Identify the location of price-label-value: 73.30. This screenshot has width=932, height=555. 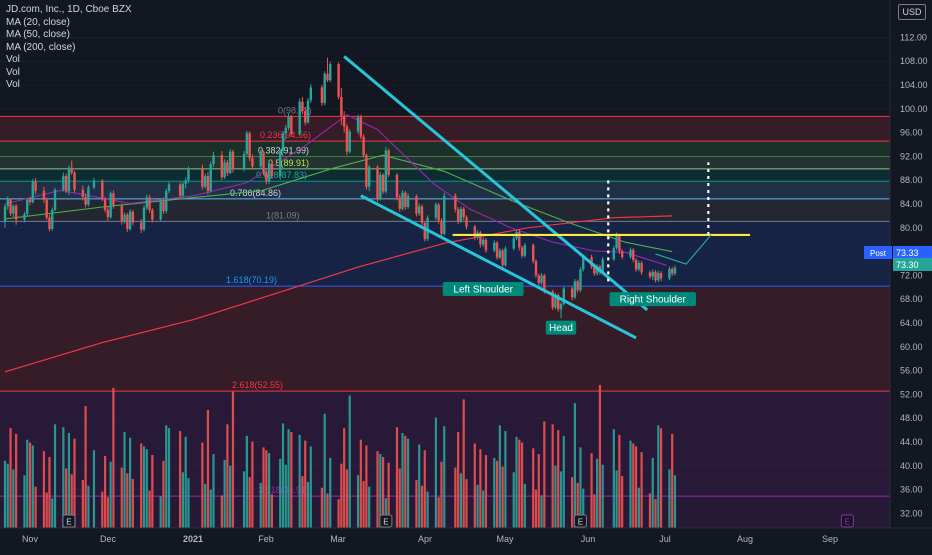
(907, 265).